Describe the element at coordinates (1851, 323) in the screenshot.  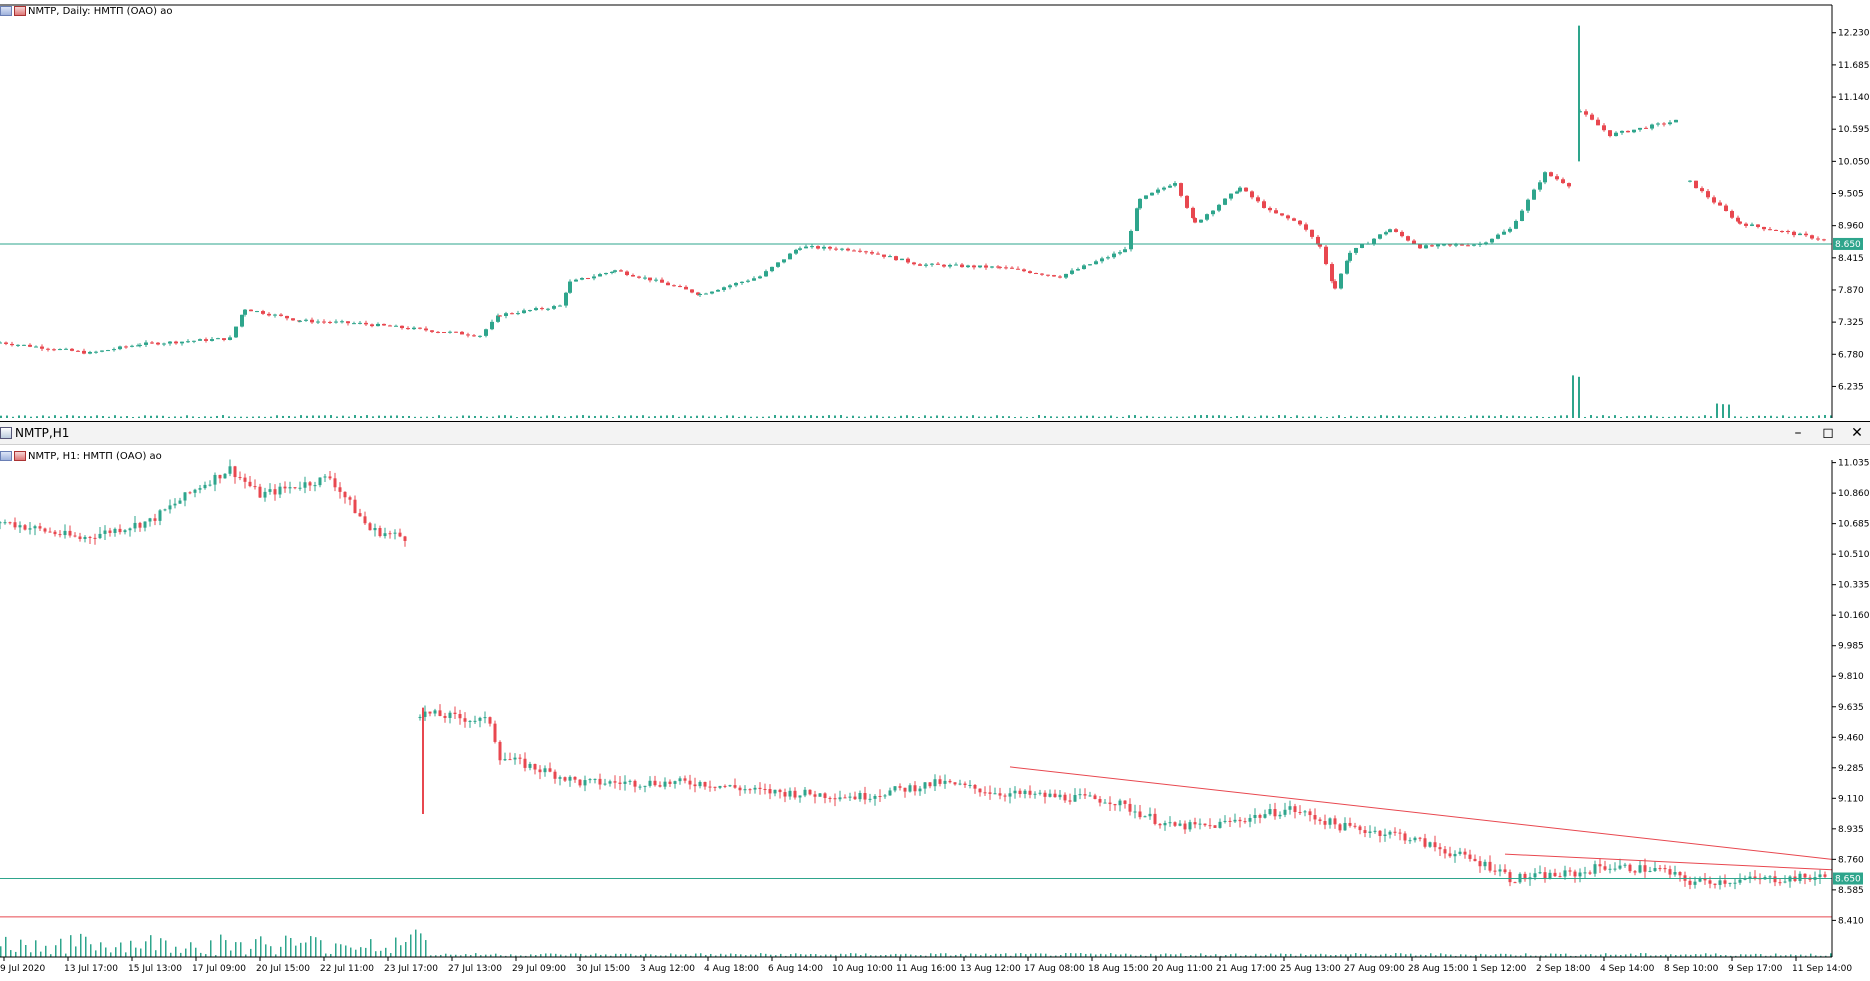
I see `daily-price-label: 7.325` at that location.